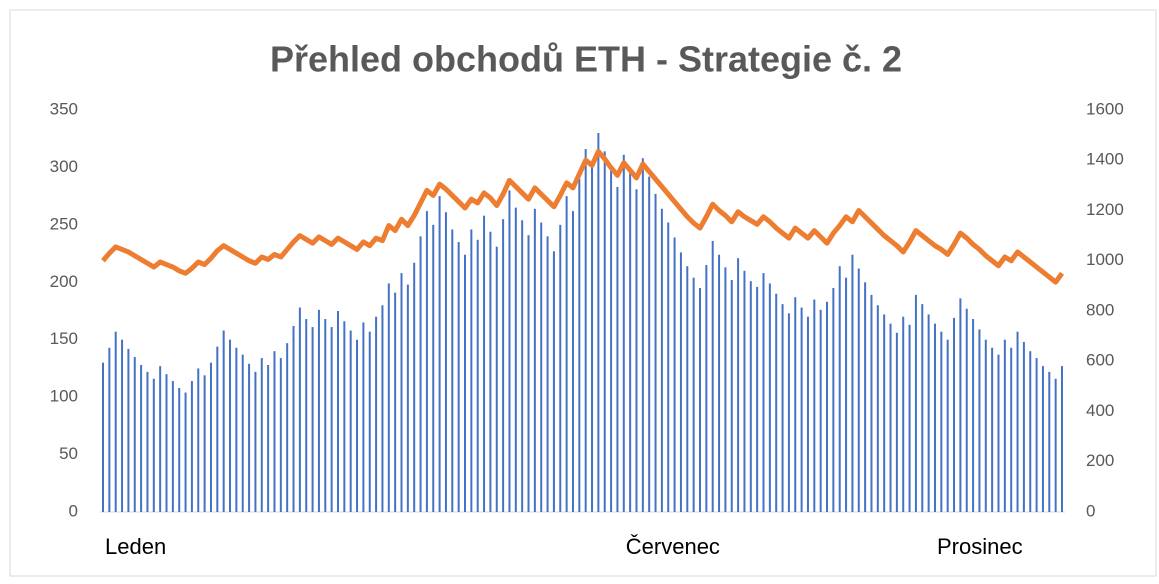 This screenshot has width=1159, height=584. I want to click on y2-tick-label: 200, so click(1100, 460).